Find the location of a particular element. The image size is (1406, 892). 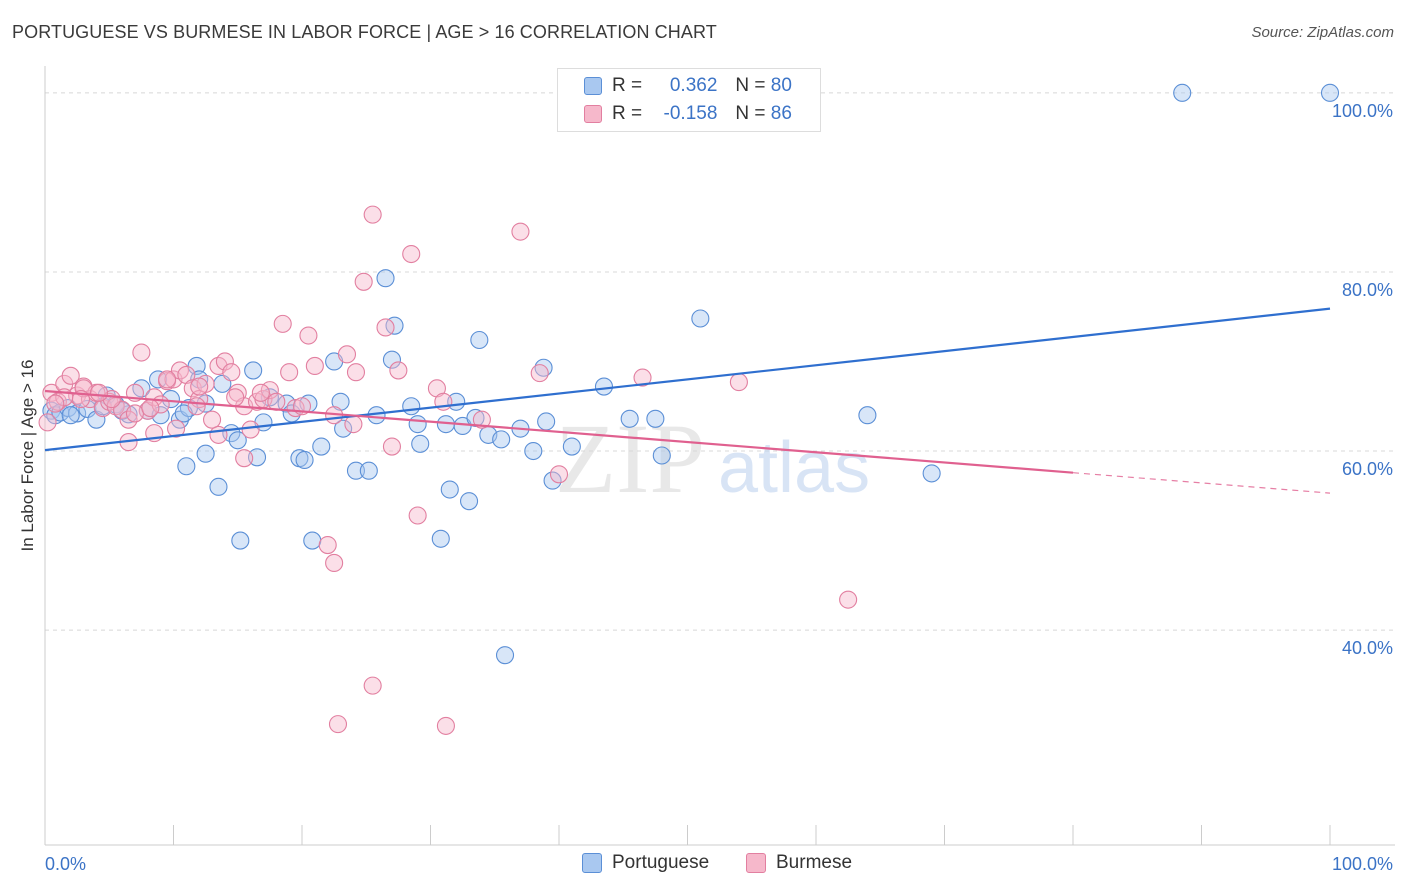

legend-r-value: -0.158 is located at coordinates (690, 113).